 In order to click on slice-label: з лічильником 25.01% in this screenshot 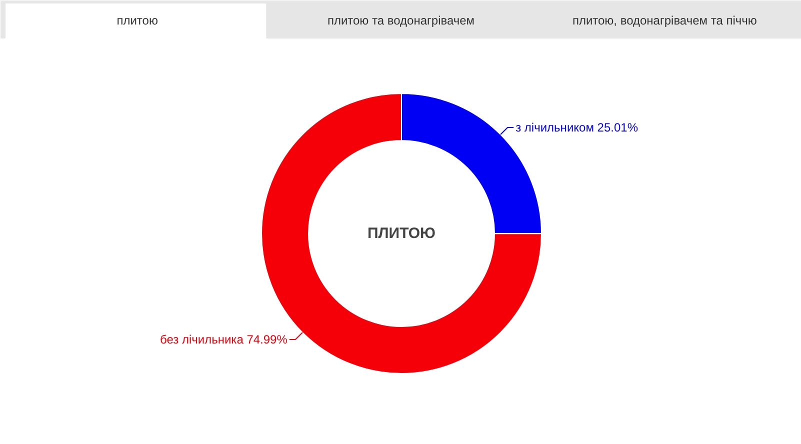, I will do `click(577, 127)`.